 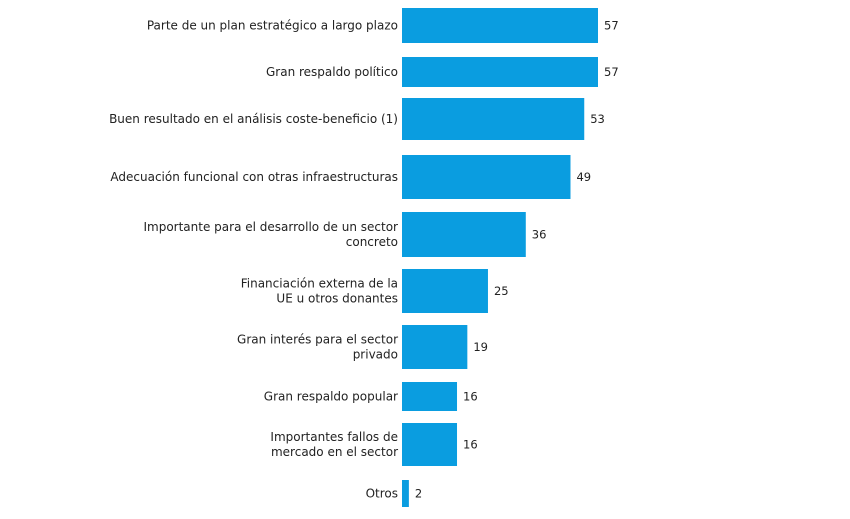 I want to click on category-label-6-line-1: Financiación externa de la, so click(x=319, y=284).